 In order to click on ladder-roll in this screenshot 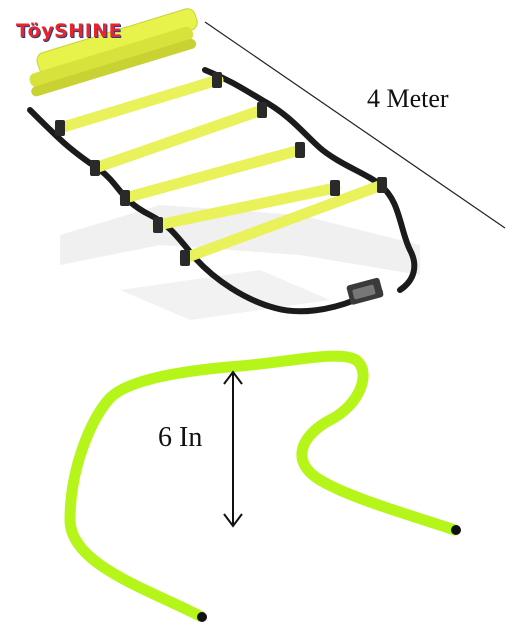, I will do `click(113, 52)`.